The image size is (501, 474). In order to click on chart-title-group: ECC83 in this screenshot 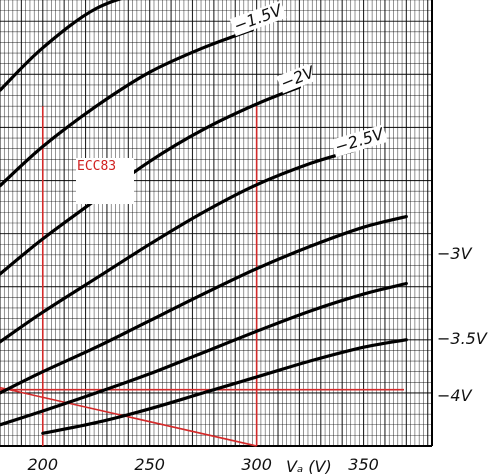, I will do `click(105, 181)`.